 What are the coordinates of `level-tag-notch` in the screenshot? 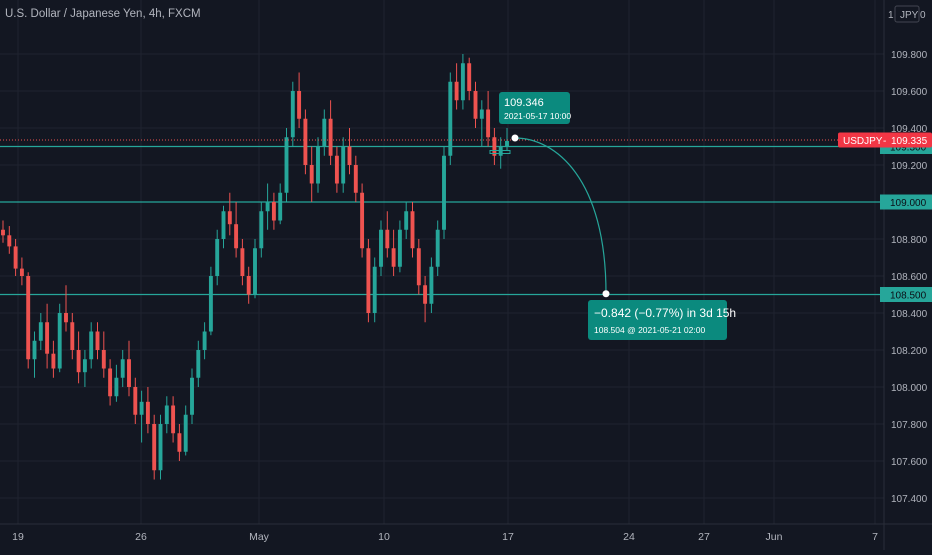 It's located at (882, 294).